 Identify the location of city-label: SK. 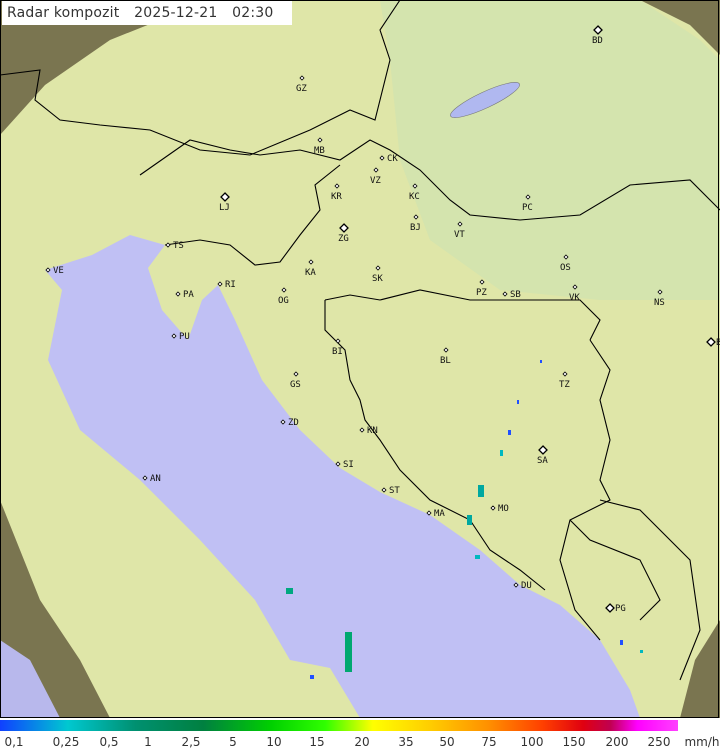
(377, 279).